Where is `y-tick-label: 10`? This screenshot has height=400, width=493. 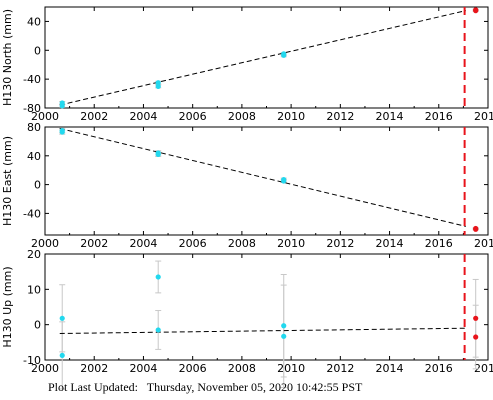 y-tick-label: 10 is located at coordinates (34, 289).